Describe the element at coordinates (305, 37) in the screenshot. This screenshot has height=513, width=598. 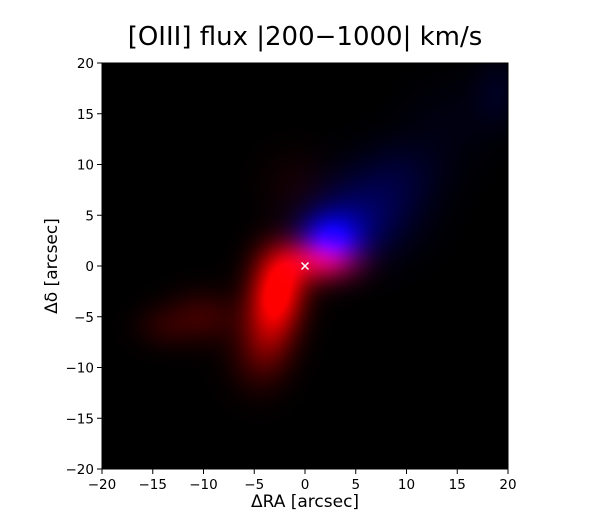
I see `chart-title: [OIII] flux |200−1000| km/s` at that location.